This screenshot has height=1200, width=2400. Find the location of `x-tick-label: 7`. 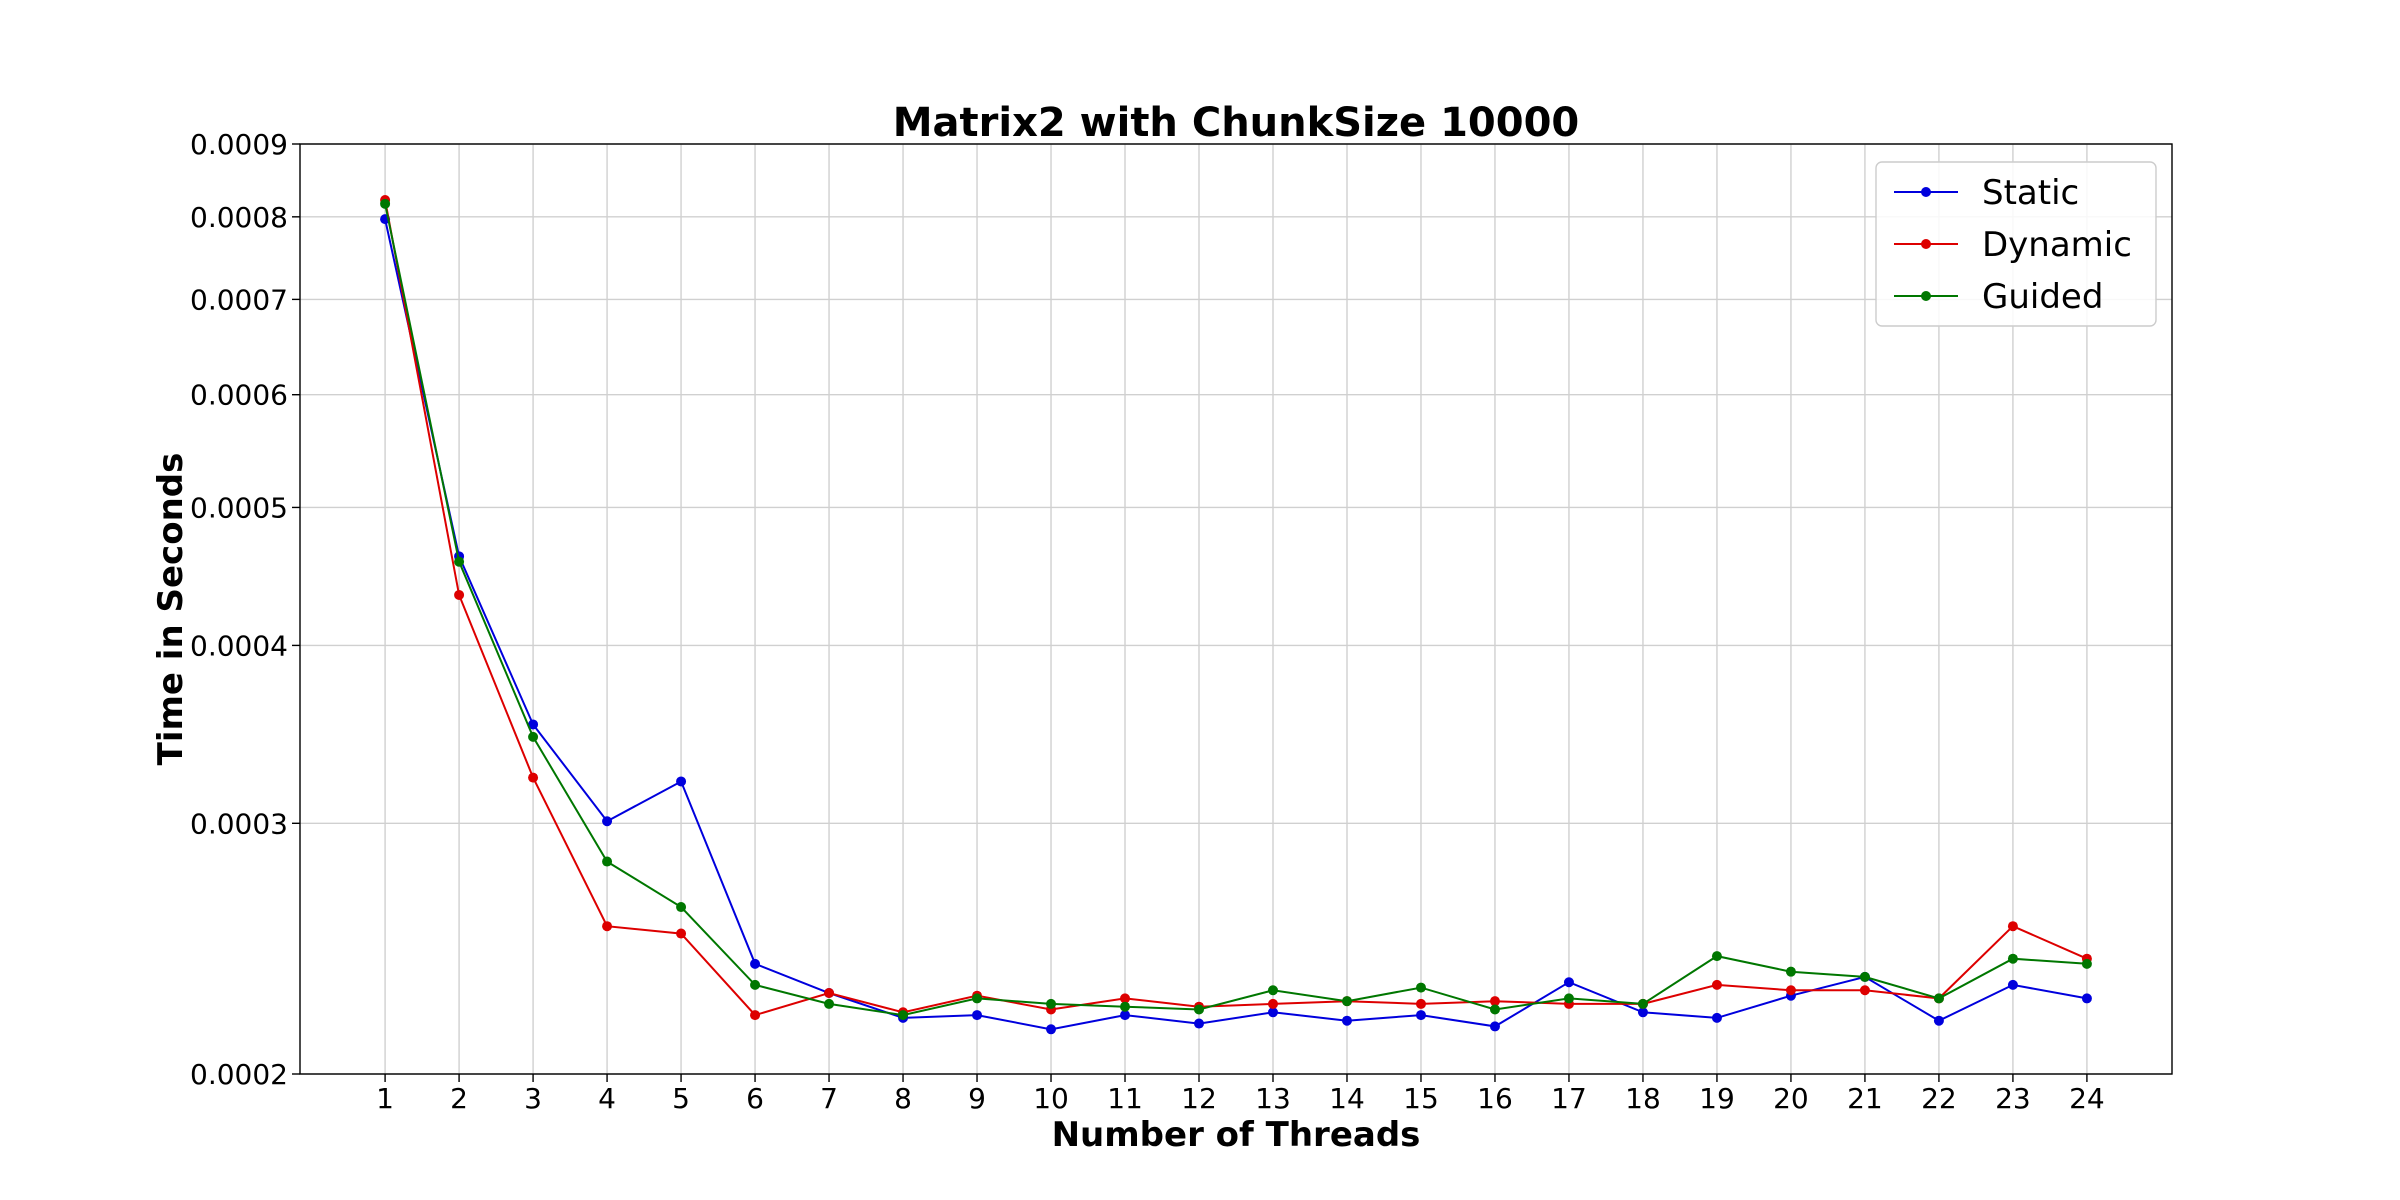

x-tick-label: 7 is located at coordinates (829, 1098).